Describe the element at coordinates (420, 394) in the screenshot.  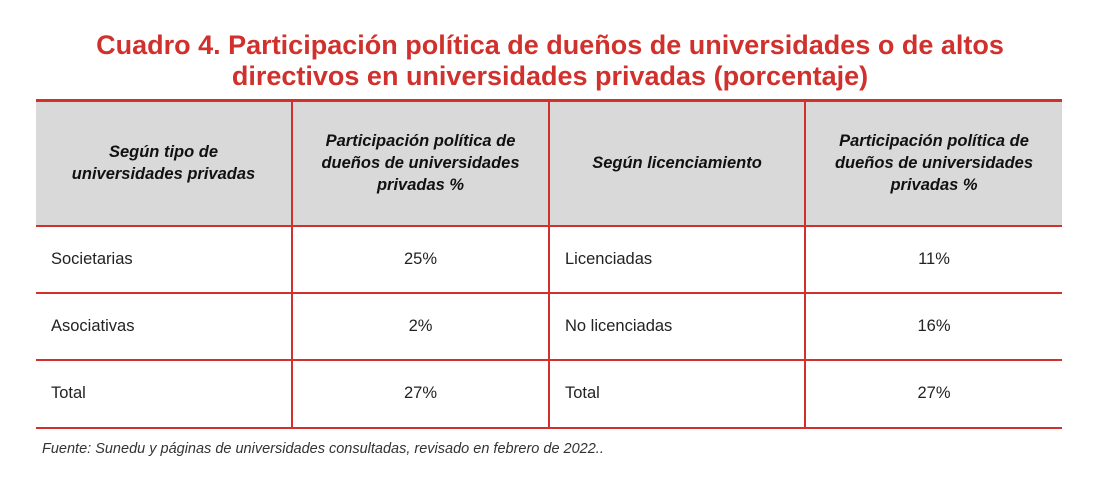
I see `cell-tipo-value: 27%` at that location.